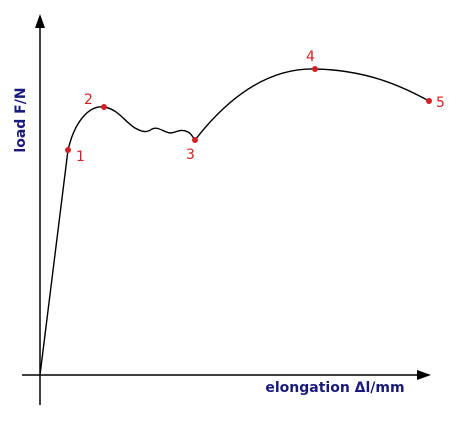 Image resolution: width=459 pixels, height=422 pixels. Describe the element at coordinates (334, 388) in the screenshot. I see `x-axis-label: elongation Δl/mm` at that location.